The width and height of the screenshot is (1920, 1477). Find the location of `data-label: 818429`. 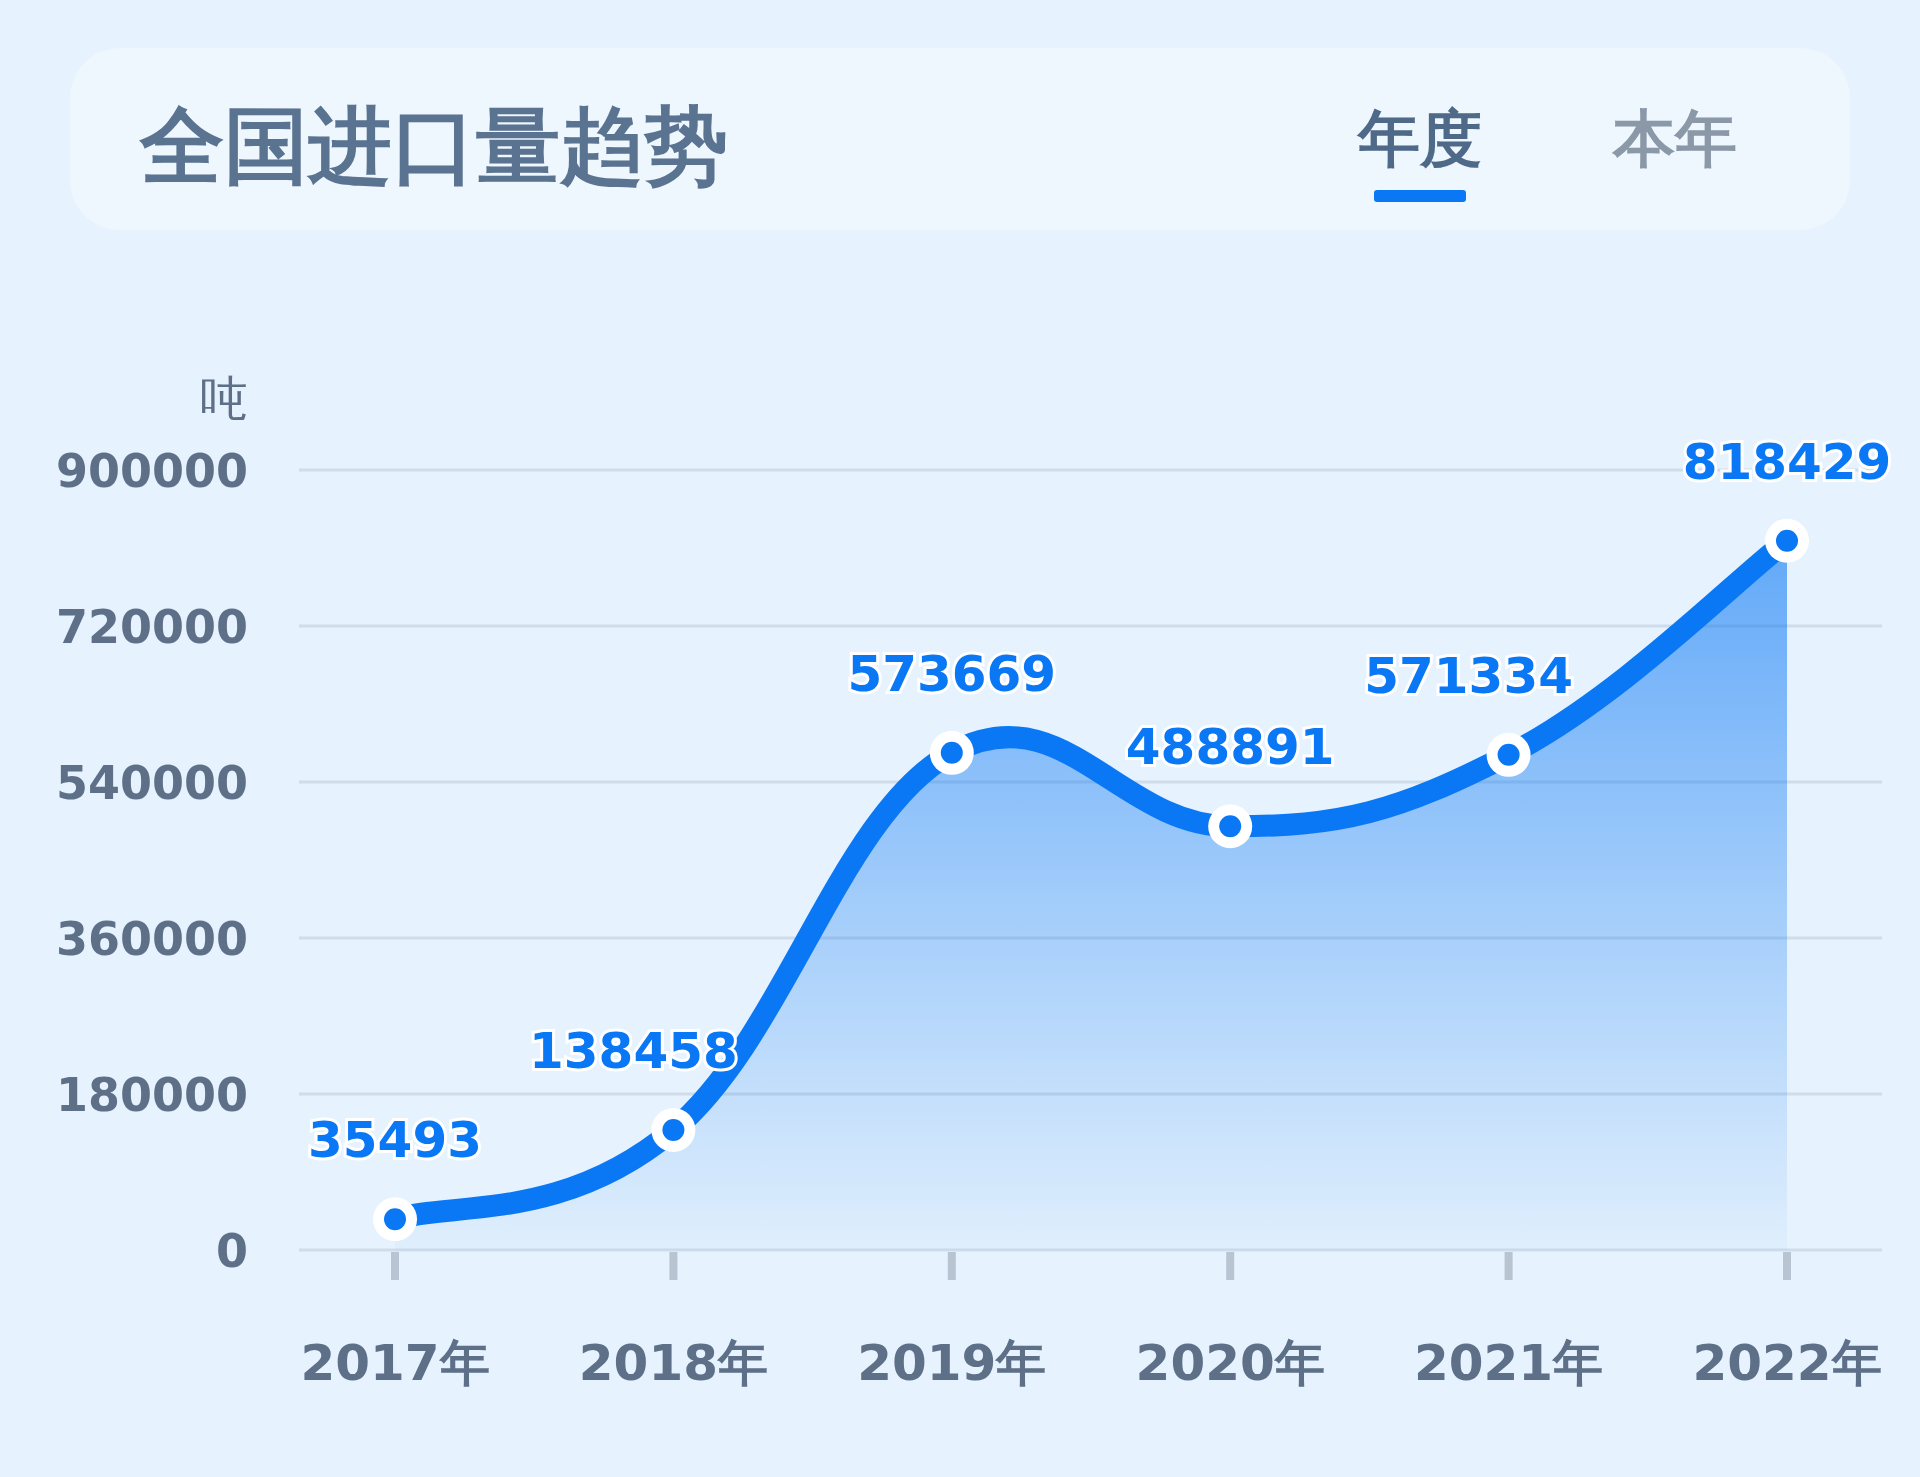

data-label: 818429 is located at coordinates (1787, 461).